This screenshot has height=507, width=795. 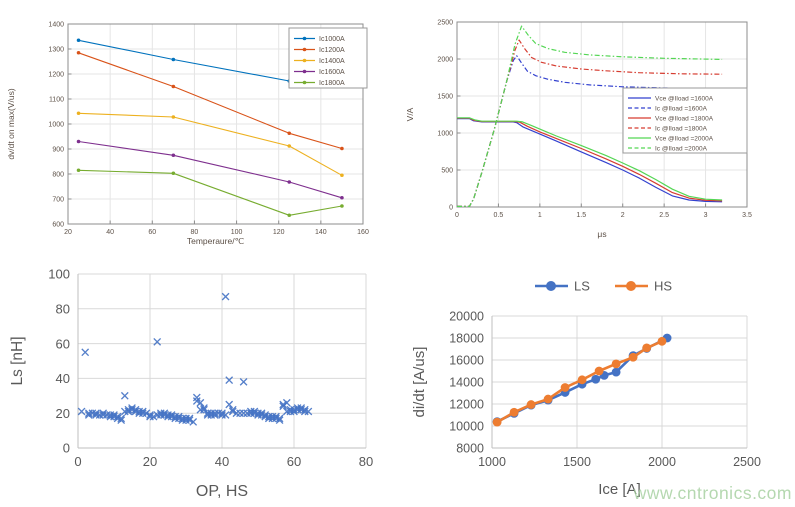 What do you see at coordinates (684, 138) in the screenshot?
I see `svg-text: Vce @Iload =2000A` at bounding box center [684, 138].